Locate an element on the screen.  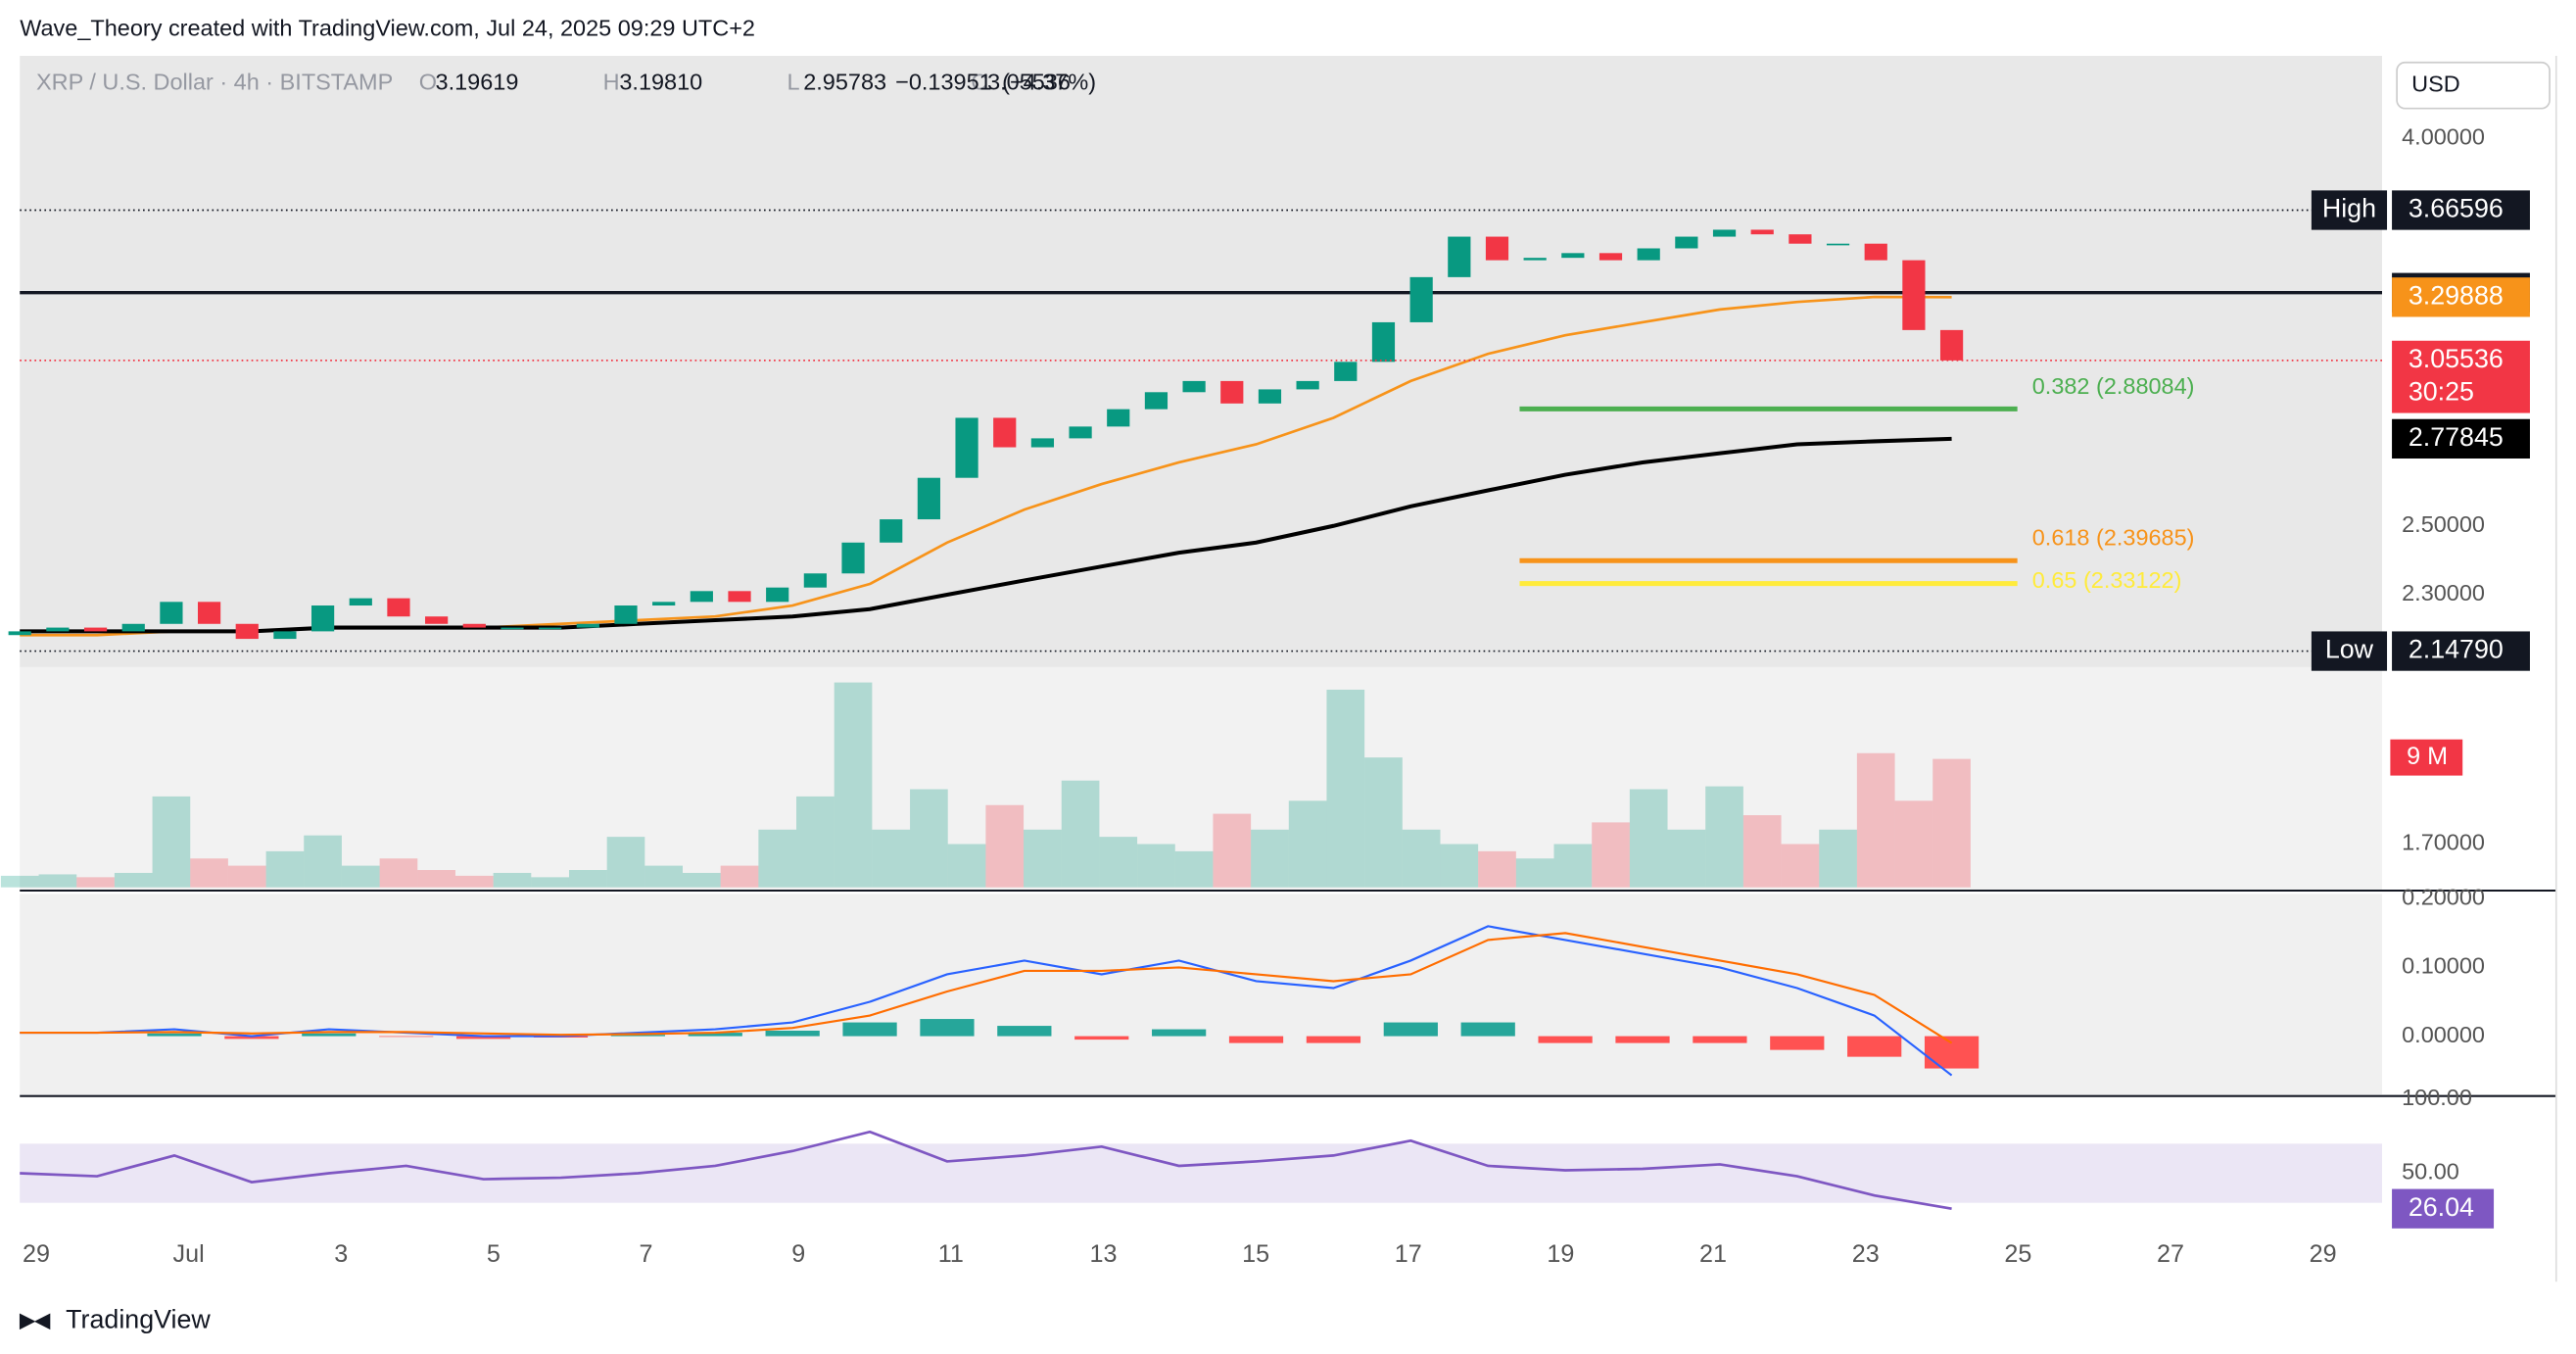
y-tick-label: 4.00000 is located at coordinates (2444, 136).